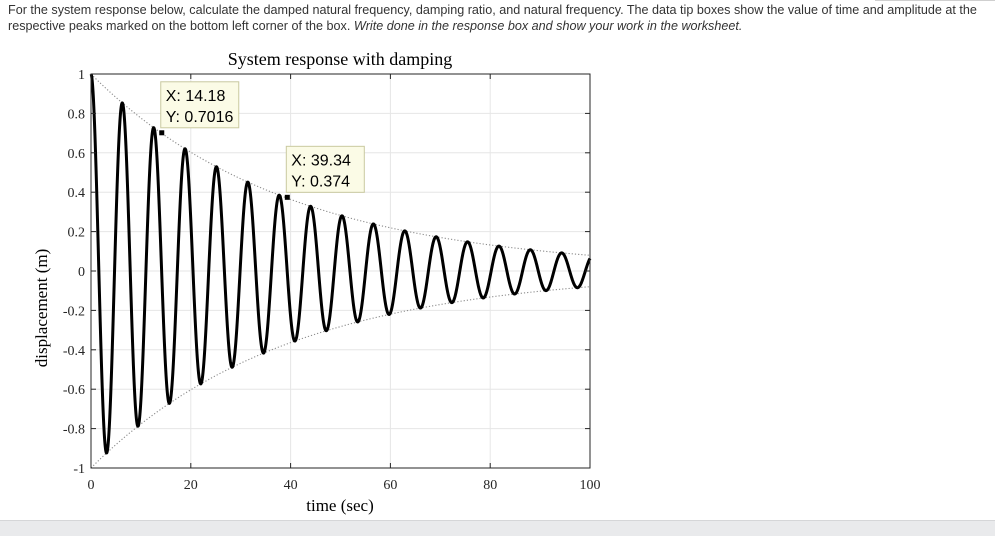  What do you see at coordinates (320, 181) in the screenshot?
I see `data-tip-y: Y: 0.374` at bounding box center [320, 181].